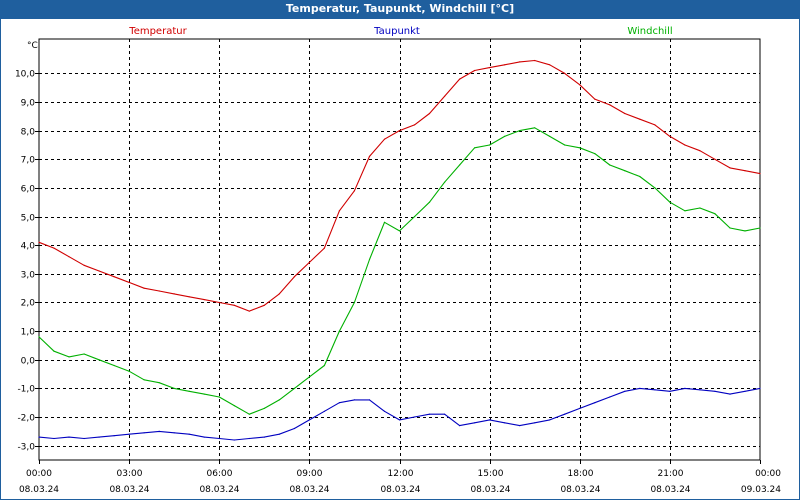 Image resolution: width=800 pixels, height=500 pixels. What do you see at coordinates (28, 104) in the screenshot?
I see `y-tick-label: 9,0` at bounding box center [28, 104].